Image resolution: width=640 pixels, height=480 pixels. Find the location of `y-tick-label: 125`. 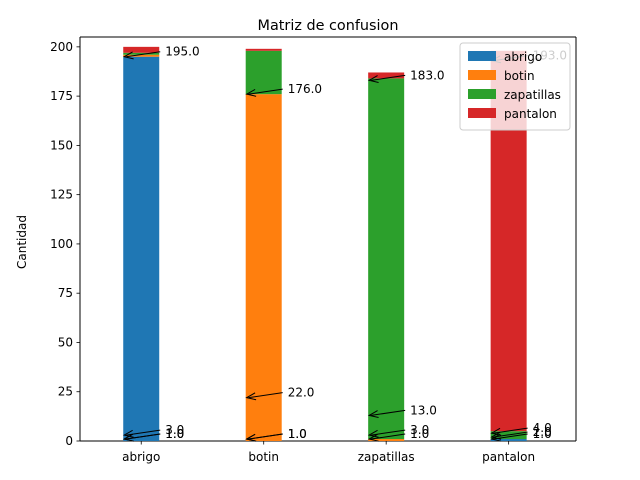

y-tick-label: 125 is located at coordinates (61, 195).